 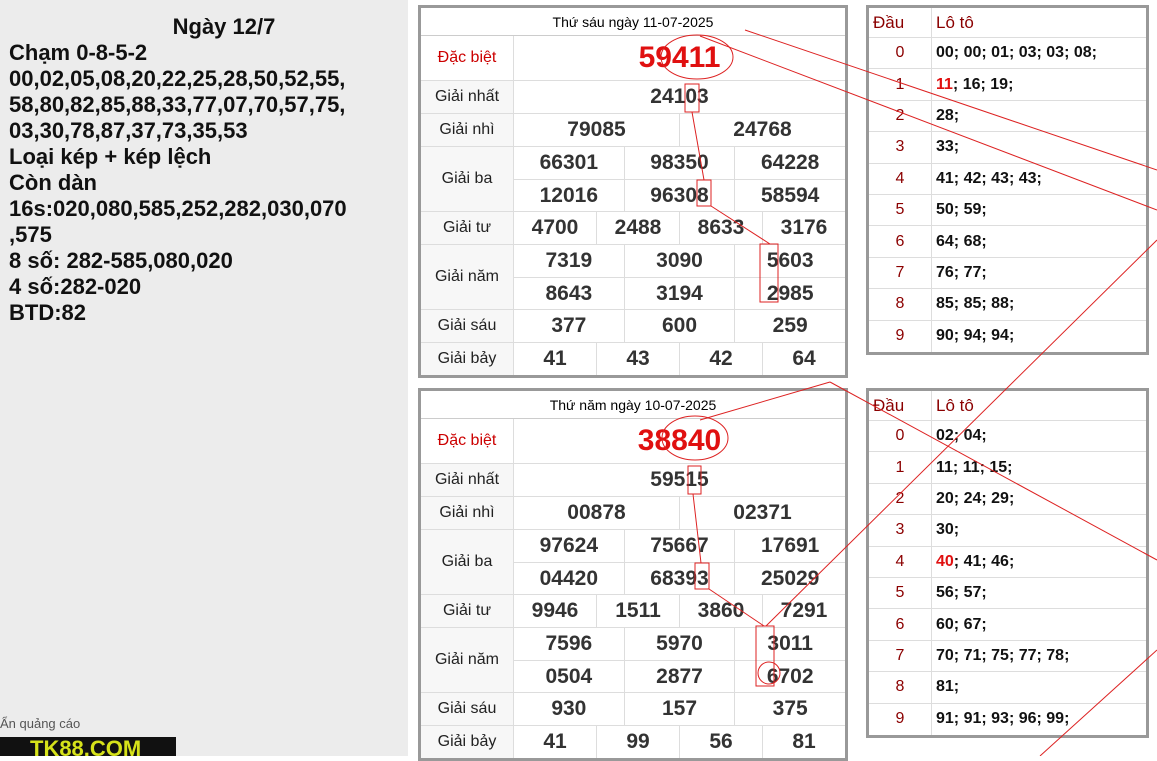 What do you see at coordinates (961, 624) in the screenshot?
I see `loto-numbers: 60; 67;` at bounding box center [961, 624].